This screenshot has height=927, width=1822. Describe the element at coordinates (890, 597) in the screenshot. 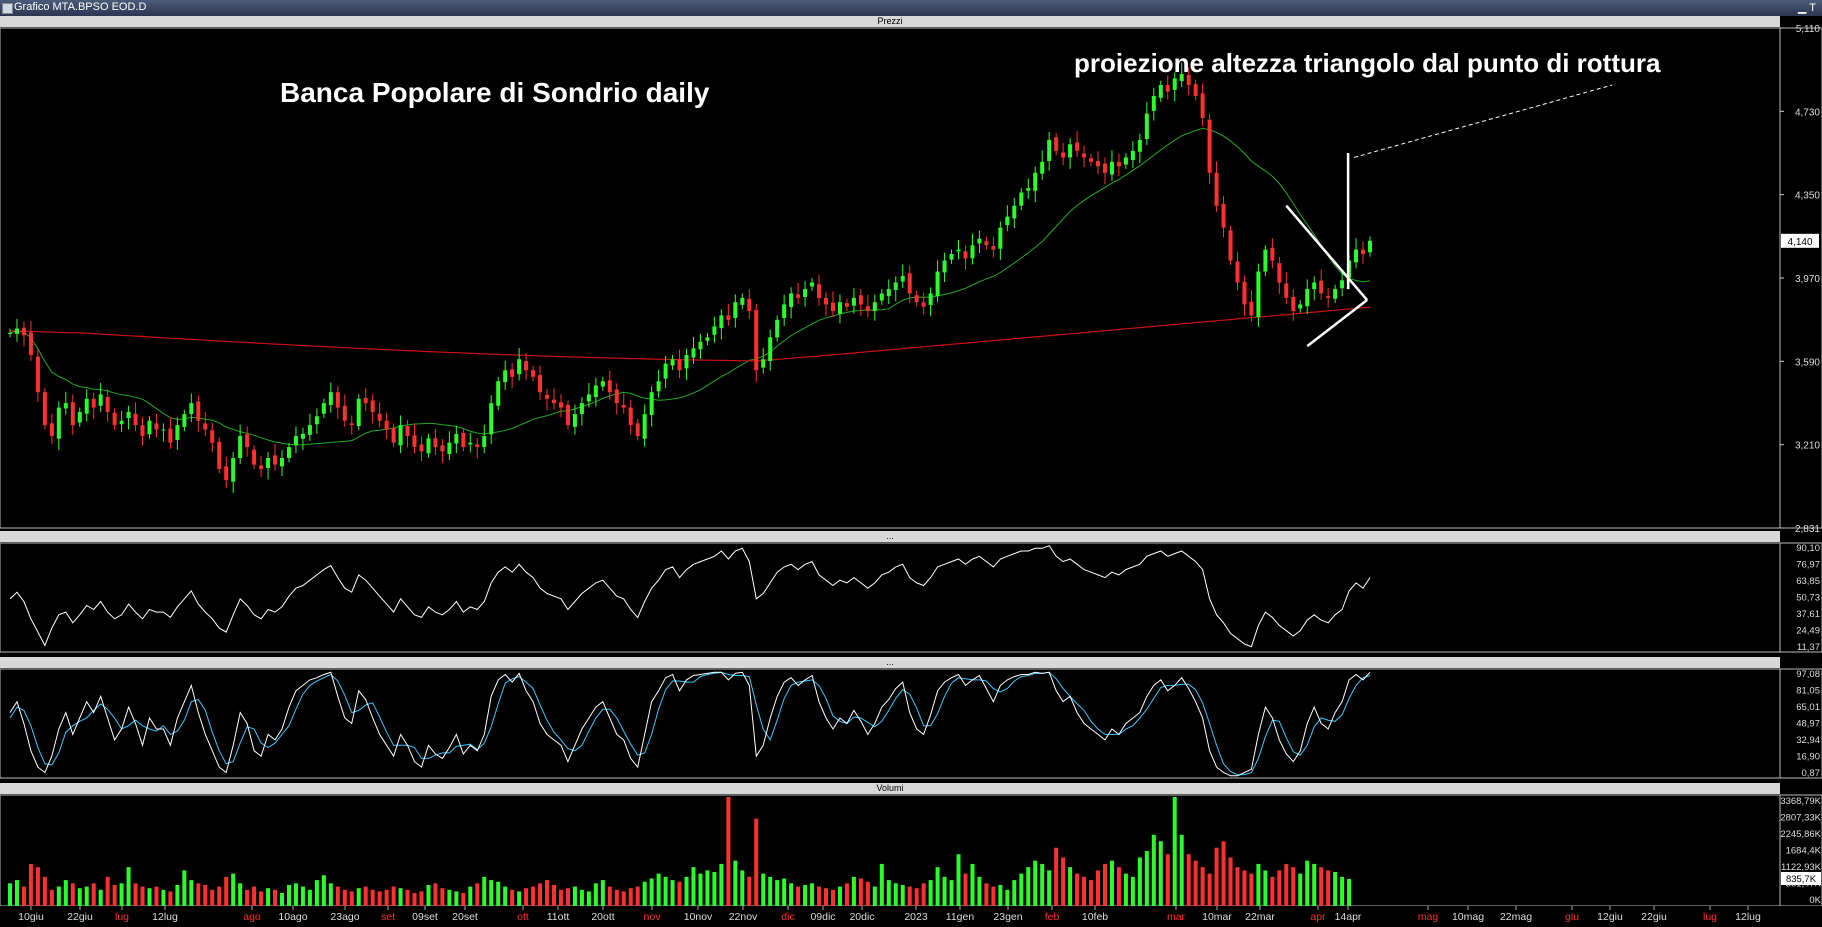

I see `rsi-pane-frame` at that location.